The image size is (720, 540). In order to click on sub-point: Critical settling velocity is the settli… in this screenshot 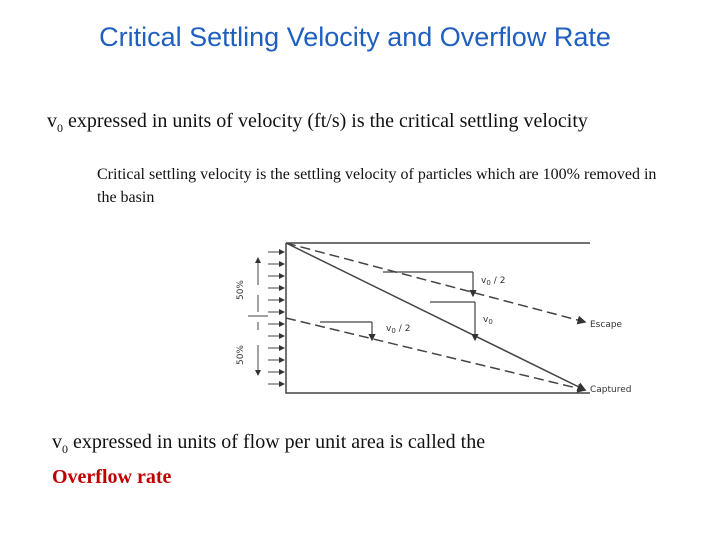, I will do `click(377, 186)`.